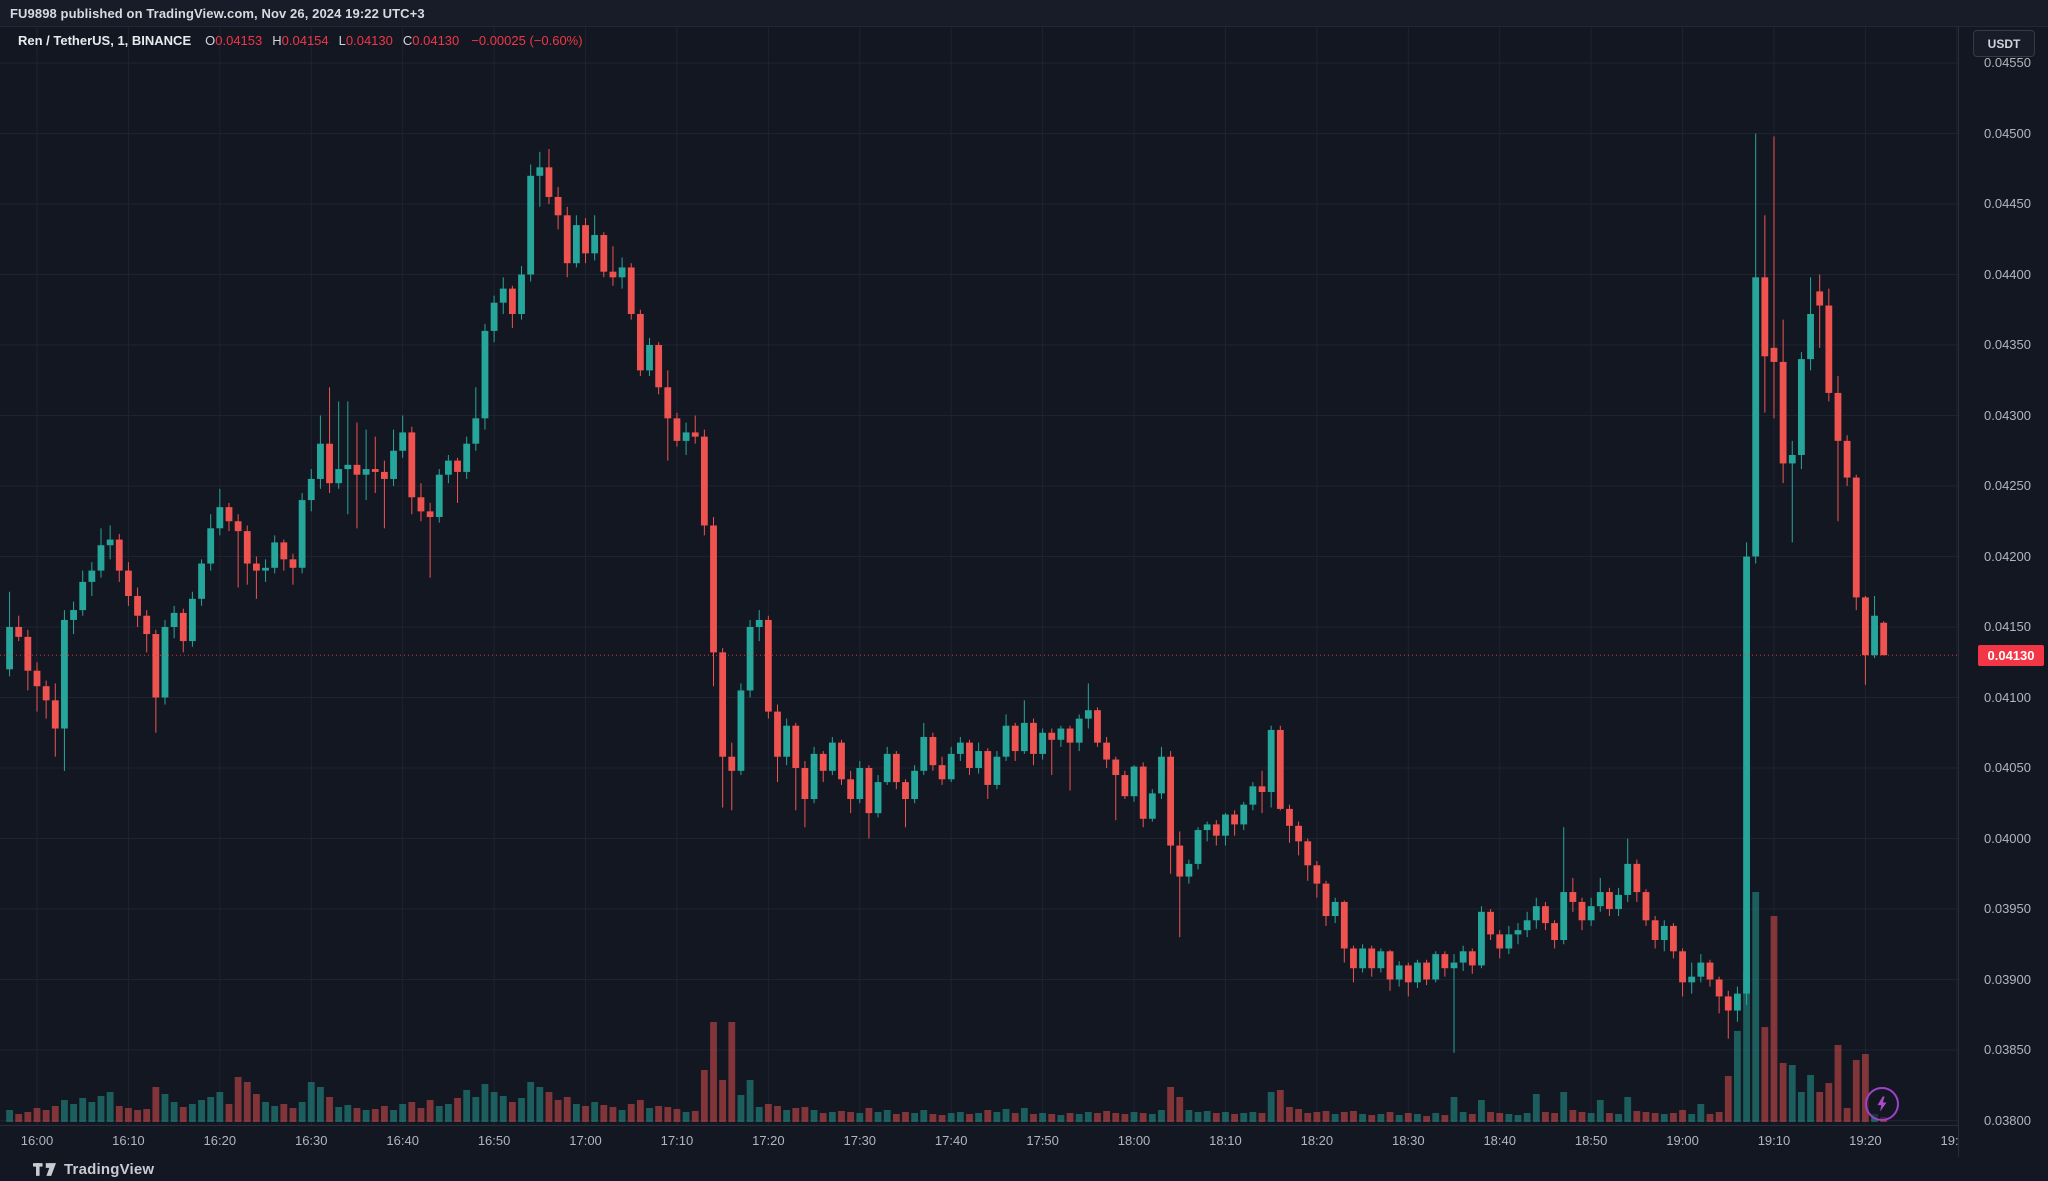  What do you see at coordinates (1042, 1140) in the screenshot?
I see `time-axis-label: 17:50` at bounding box center [1042, 1140].